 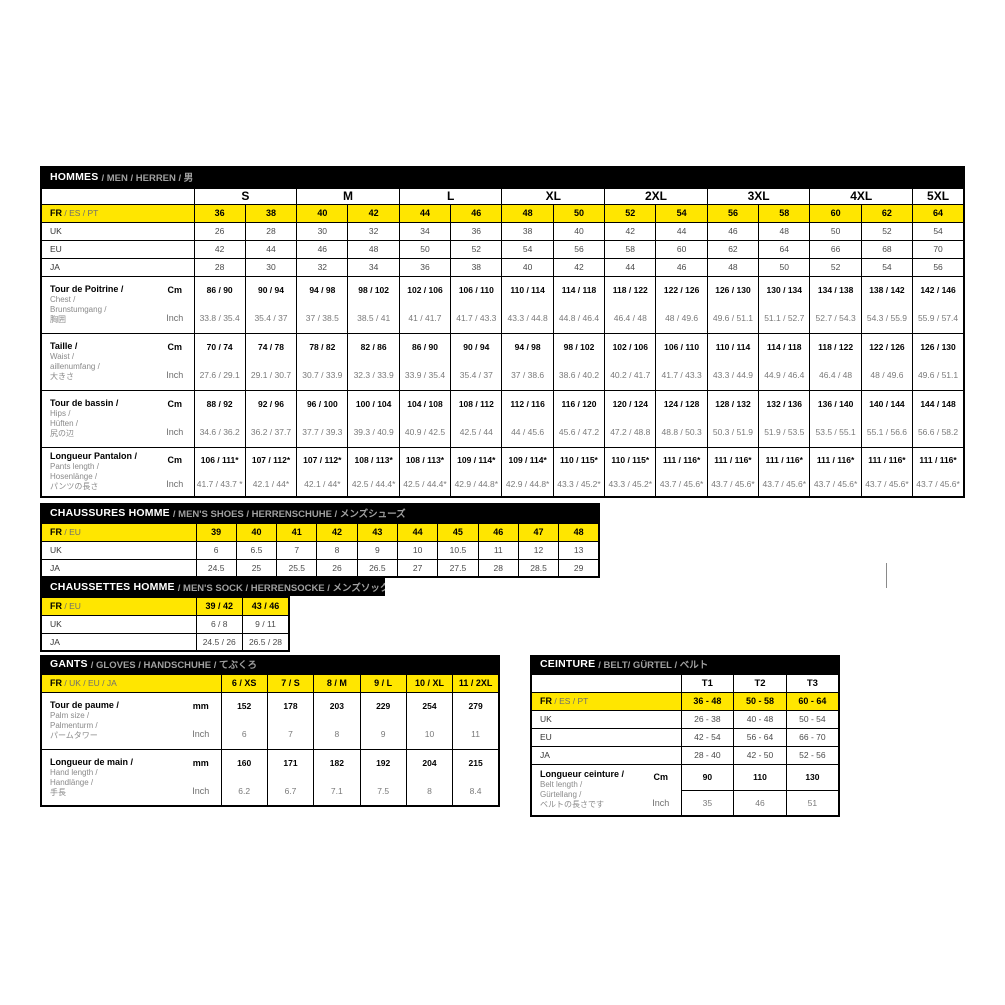 I want to click on cell: 92 / 96, so click(x=271, y=403).